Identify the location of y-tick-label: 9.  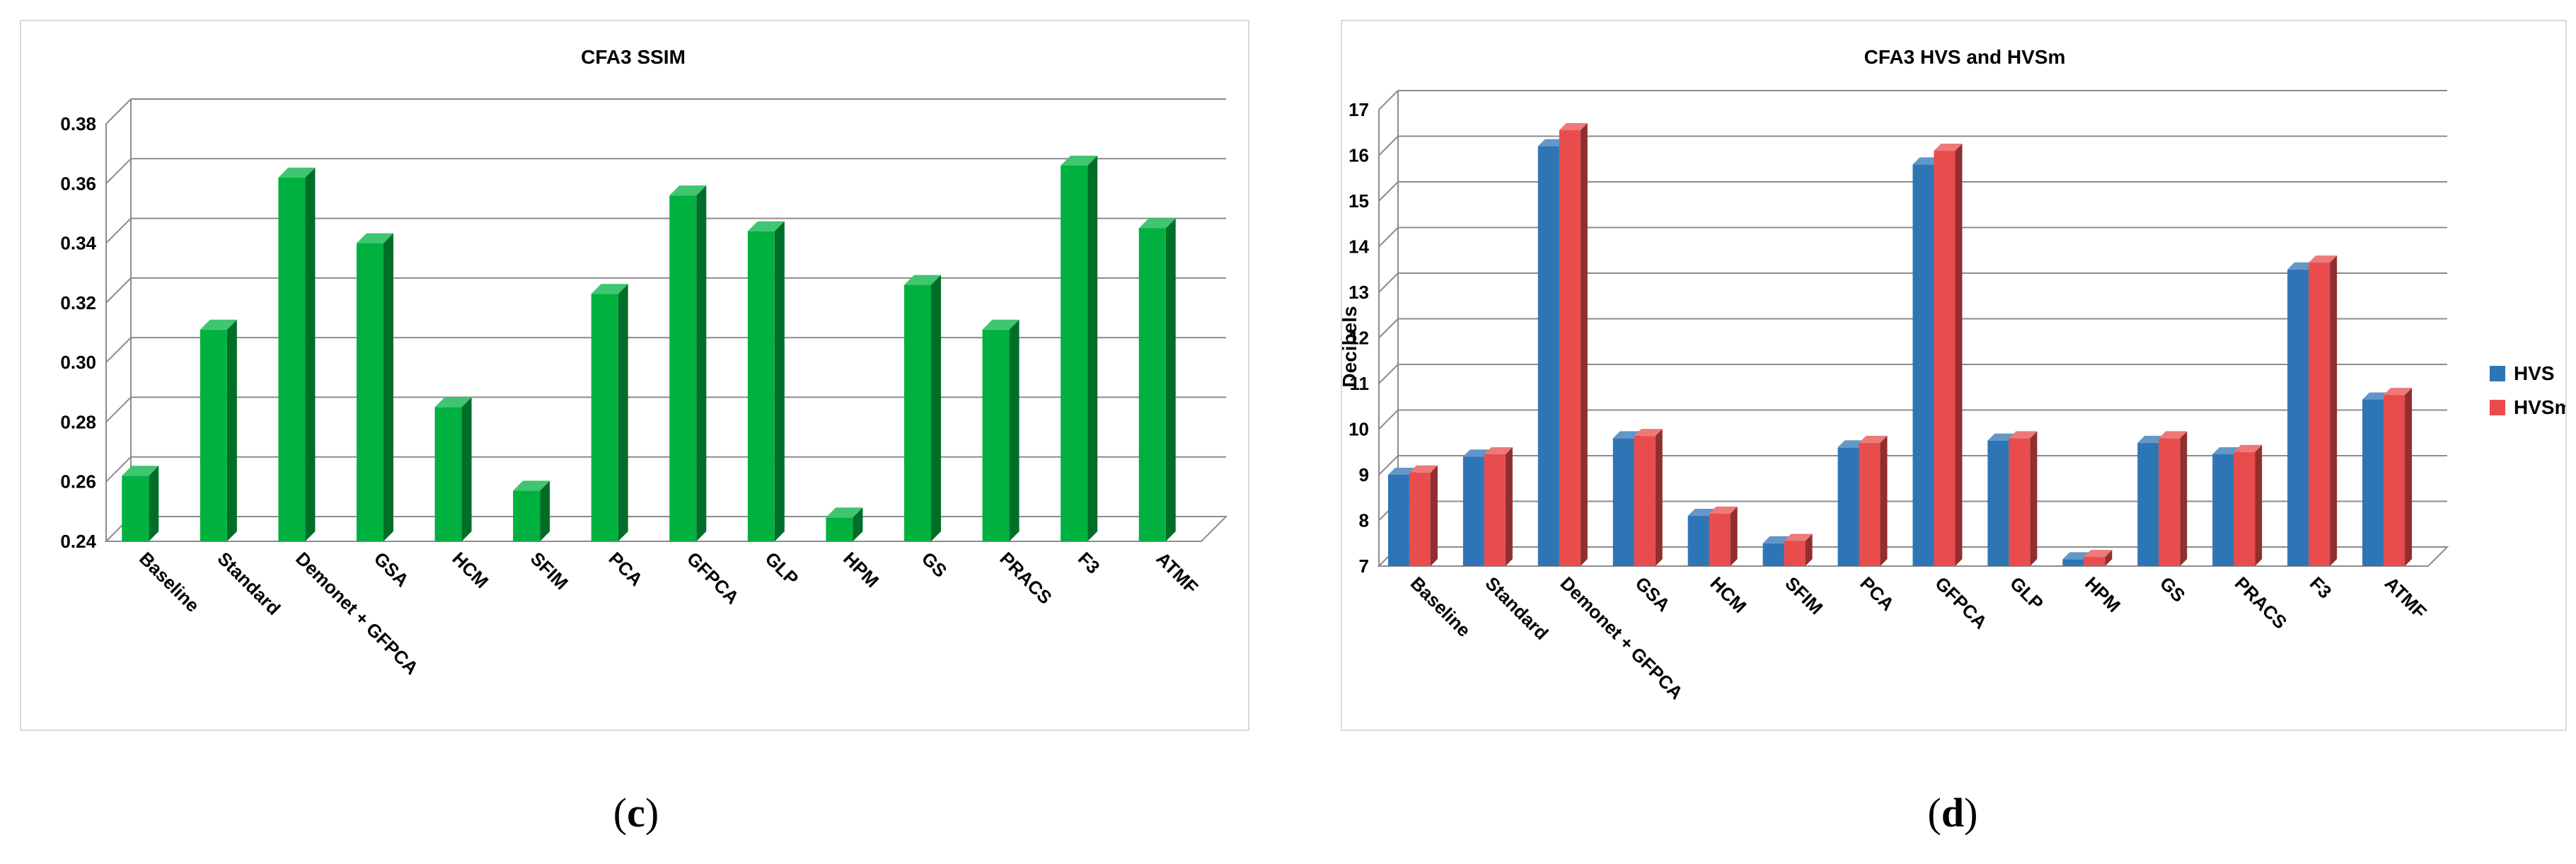
(1364, 474).